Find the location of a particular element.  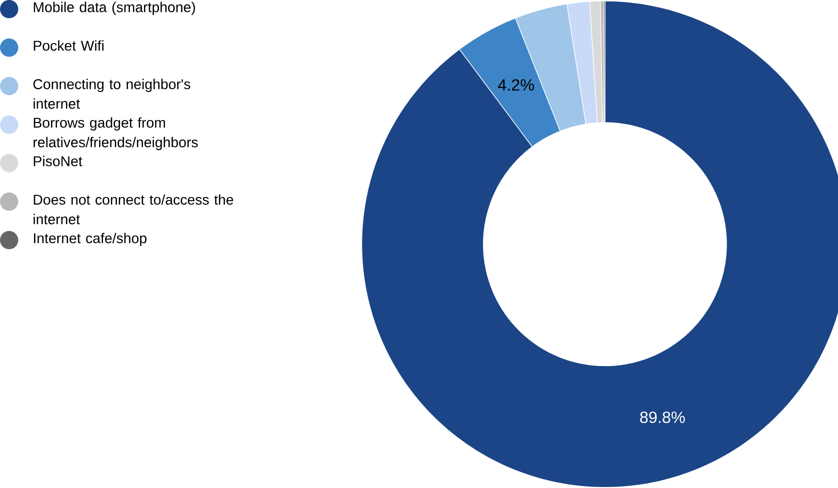

legend-label: Pocket Wifi is located at coordinates (69, 45).